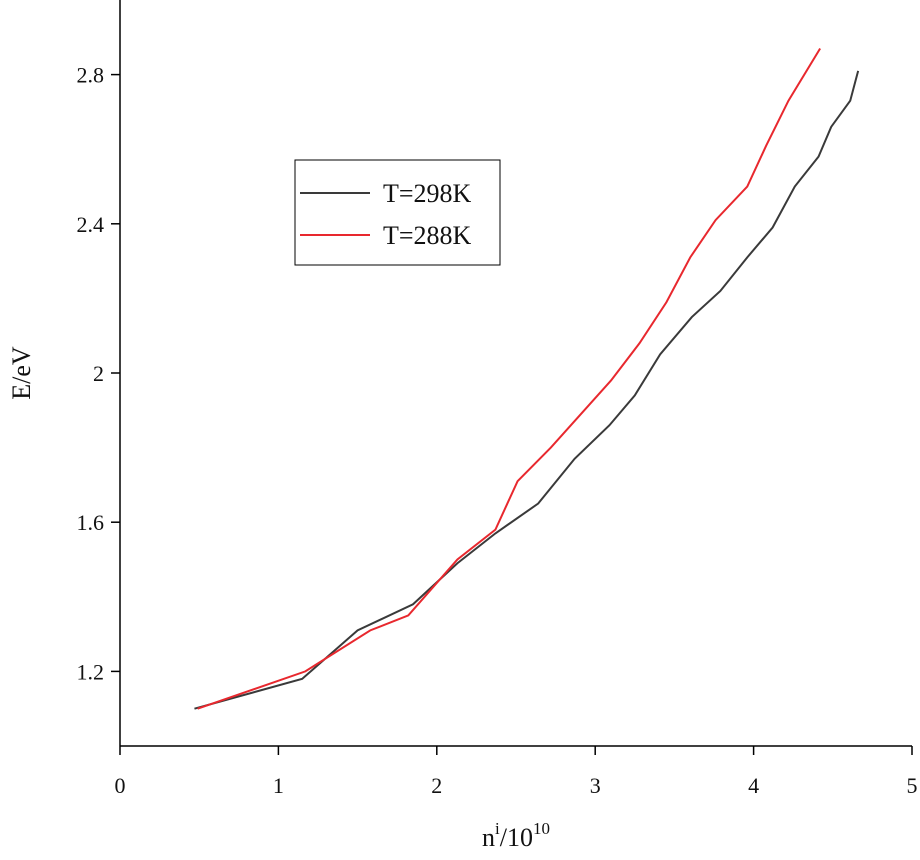  I want to click on x-axis-title-sup: 10, so click(541, 828).